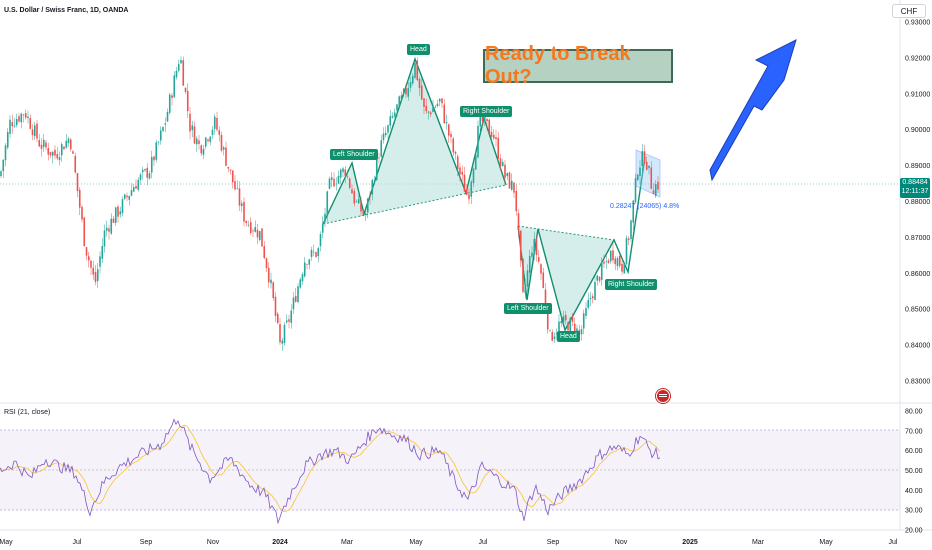  Describe the element at coordinates (914, 491) in the screenshot. I see `rsi-tick-label: 40.00` at that location.